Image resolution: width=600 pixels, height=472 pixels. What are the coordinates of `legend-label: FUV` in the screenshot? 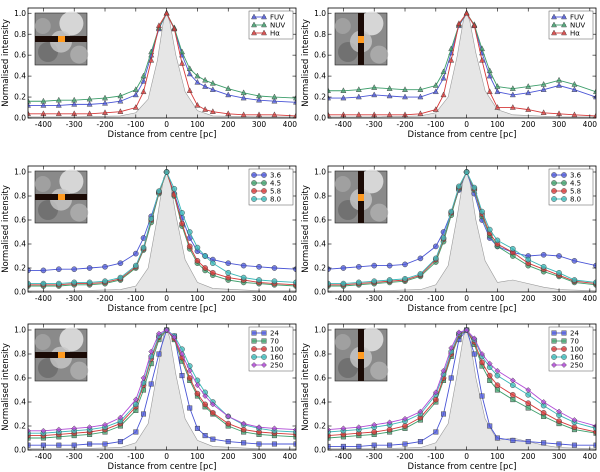 It's located at (277, 17).